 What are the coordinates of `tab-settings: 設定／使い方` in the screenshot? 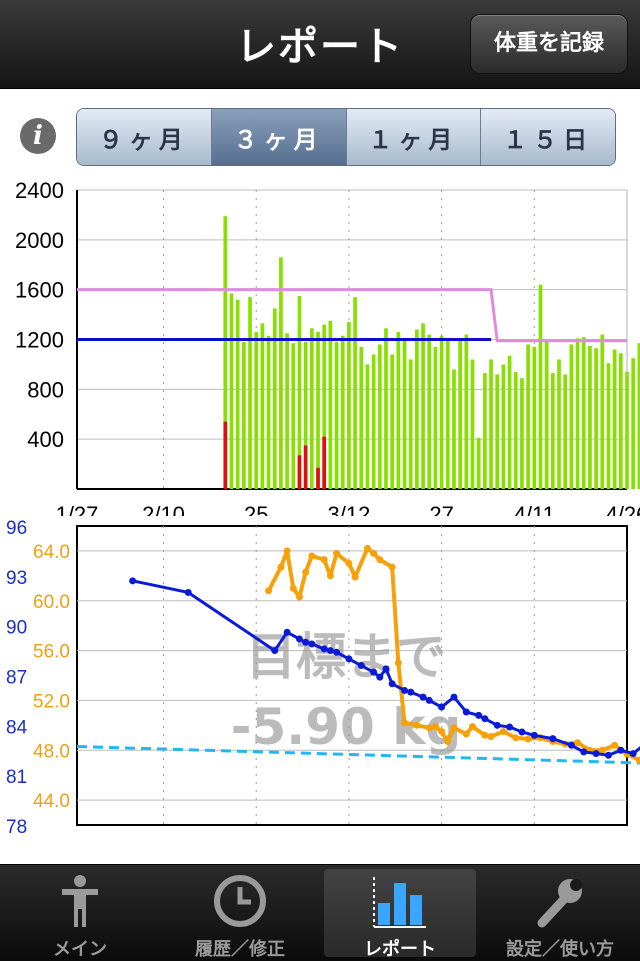 It's located at (560, 914).